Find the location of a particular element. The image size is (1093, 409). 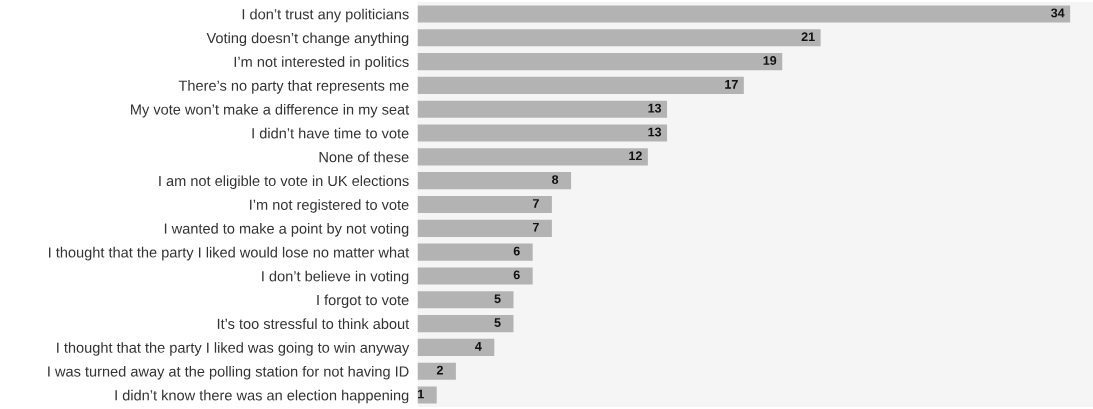

y-tick-label: I’m not interested in politics is located at coordinates (321, 63).